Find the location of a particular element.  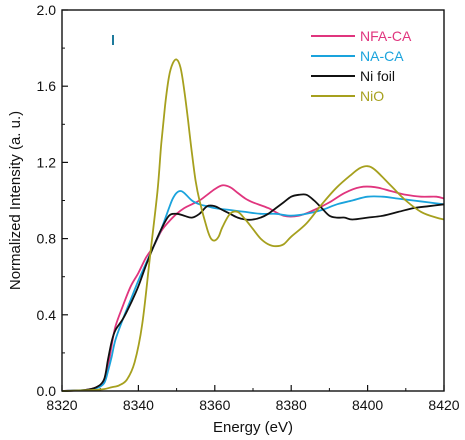

x-tick-label: 8420 is located at coordinates (443, 405).